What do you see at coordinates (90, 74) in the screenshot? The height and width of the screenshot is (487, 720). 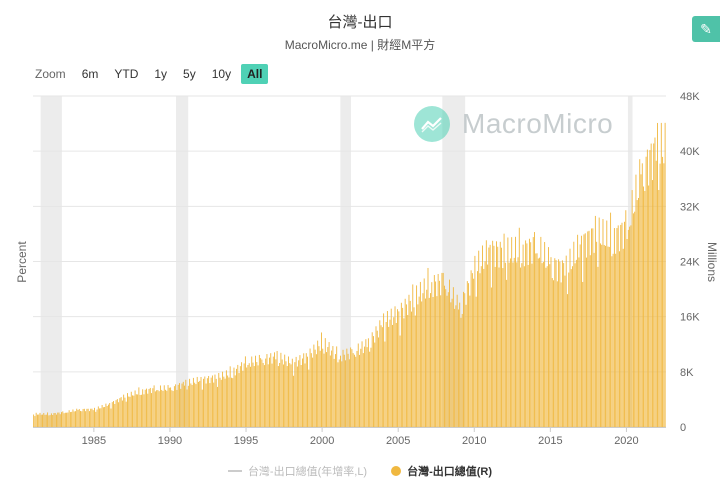 I see `zoom-6m-button: 6m` at bounding box center [90, 74].